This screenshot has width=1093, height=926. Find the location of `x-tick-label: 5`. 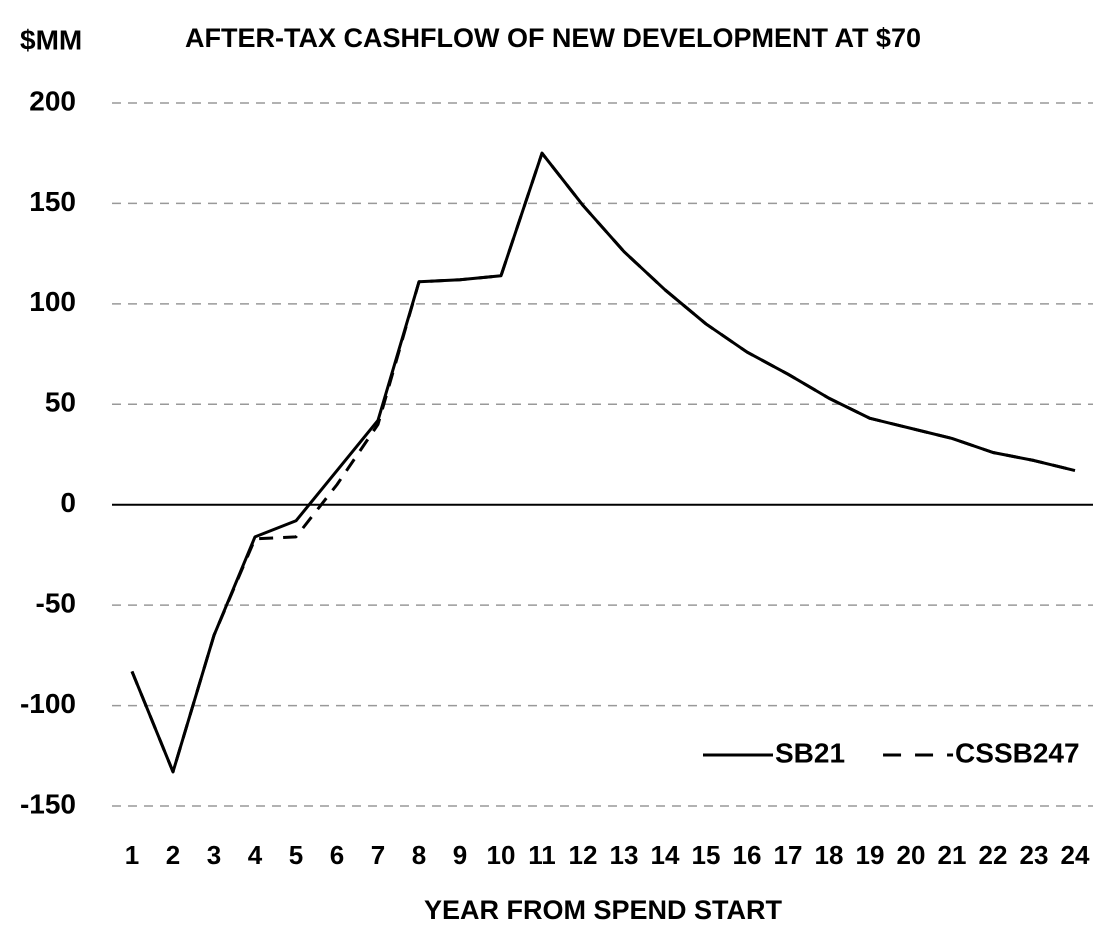

x-tick-label: 5 is located at coordinates (296, 855).